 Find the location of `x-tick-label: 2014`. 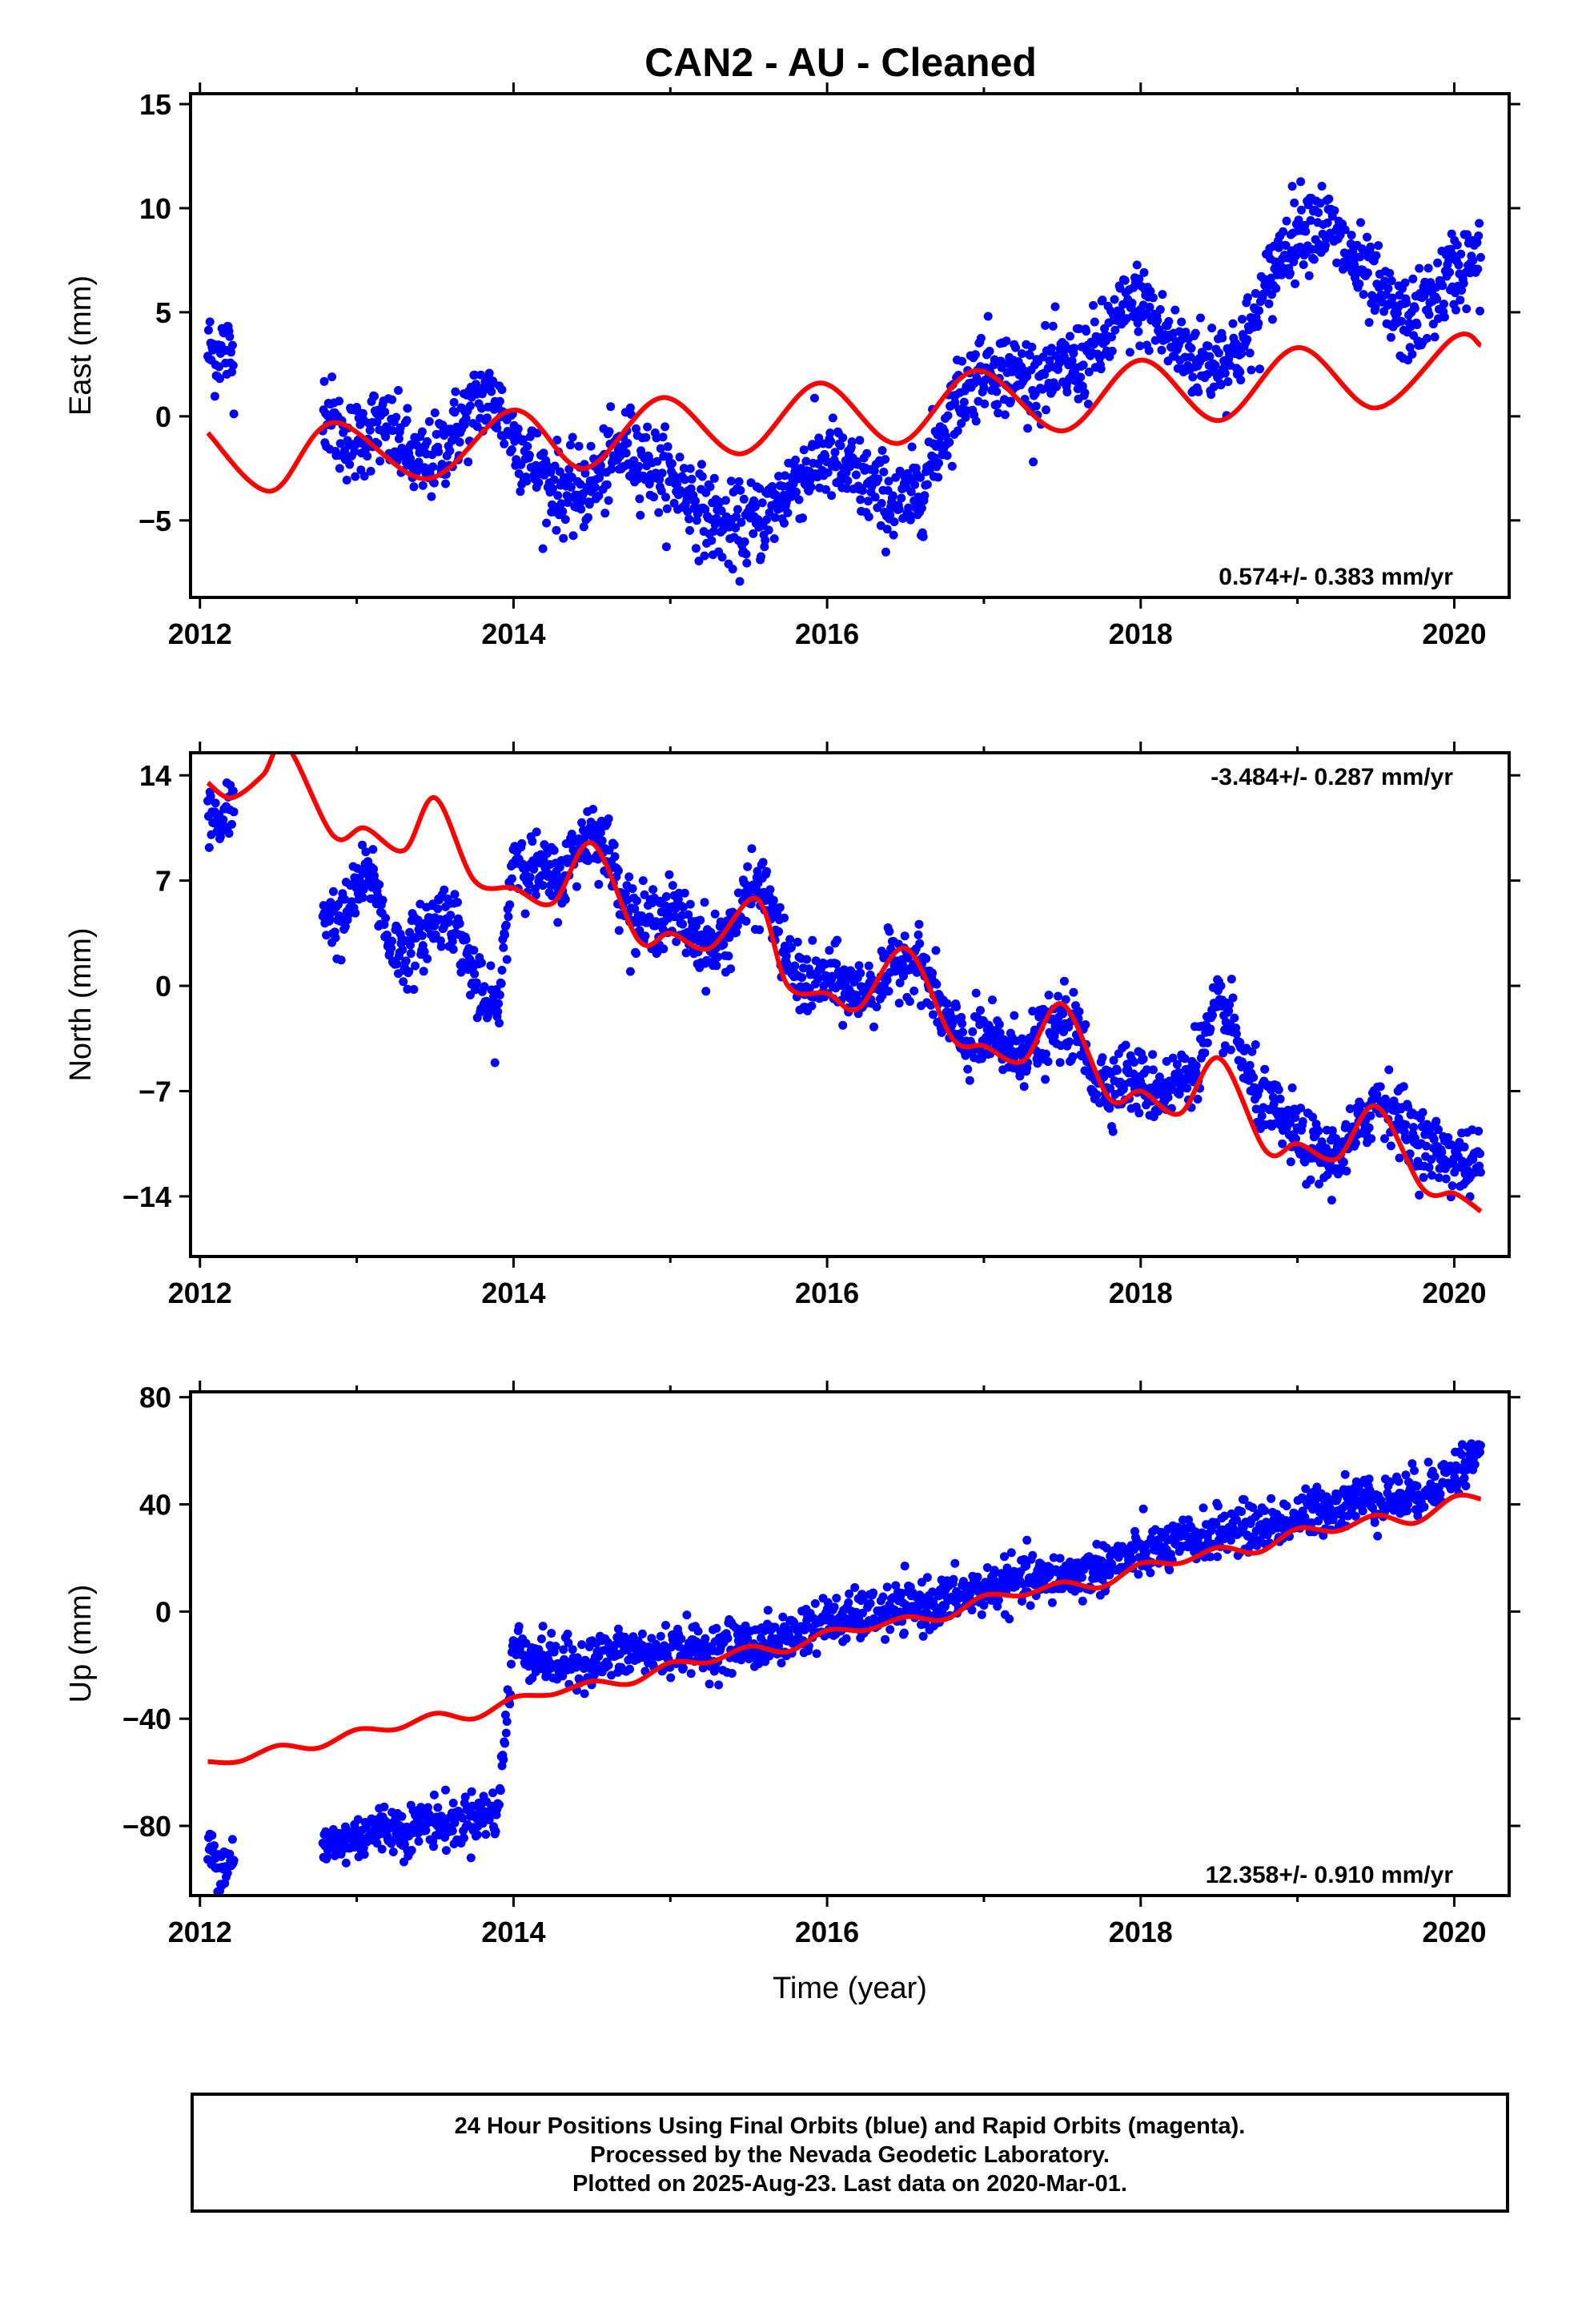

x-tick-label: 2014 is located at coordinates (513, 1293).